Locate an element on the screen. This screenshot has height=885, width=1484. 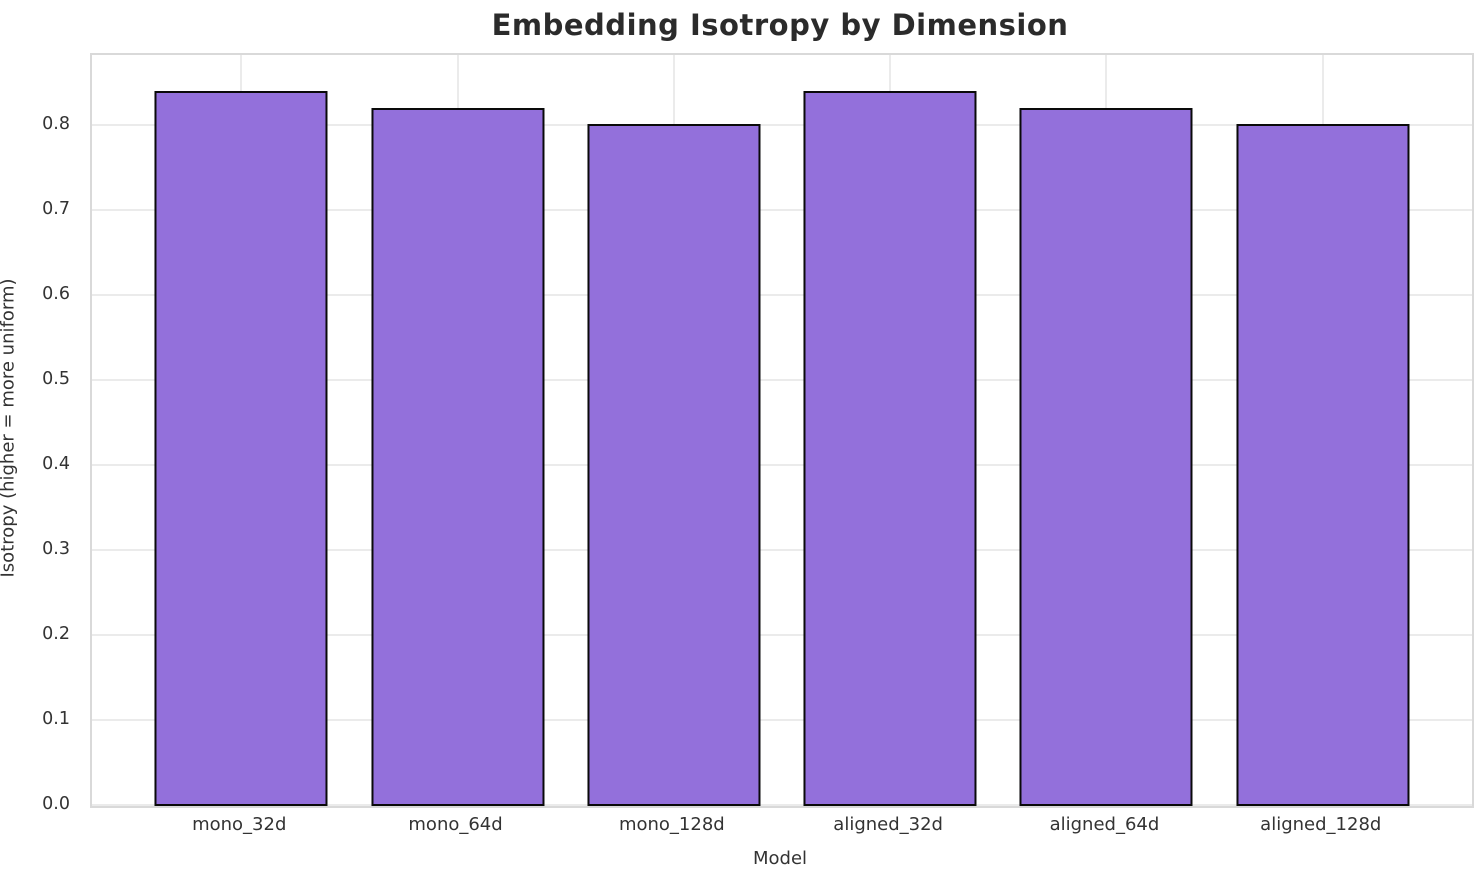
y-tick-label: 0.6 is located at coordinates (56, 294).